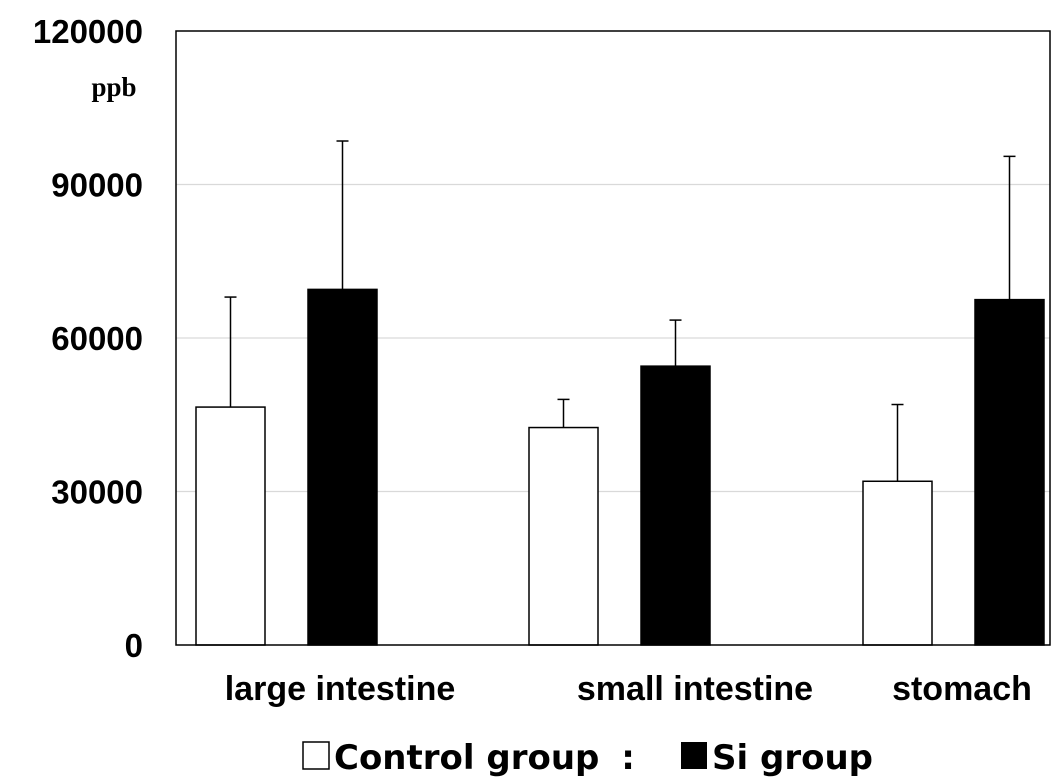 This screenshot has height=777, width=1056. I want to click on y-tick-label: 90000, so click(97, 185).